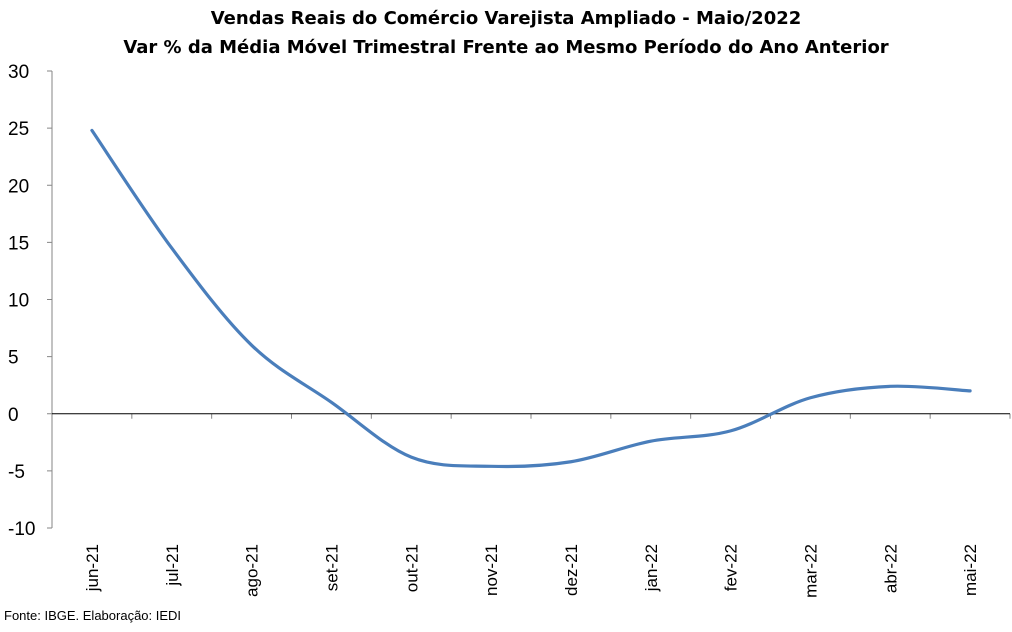 This screenshot has height=632, width=1012. What do you see at coordinates (18, 186) in the screenshot?
I see `y-tick-label: 20` at bounding box center [18, 186].